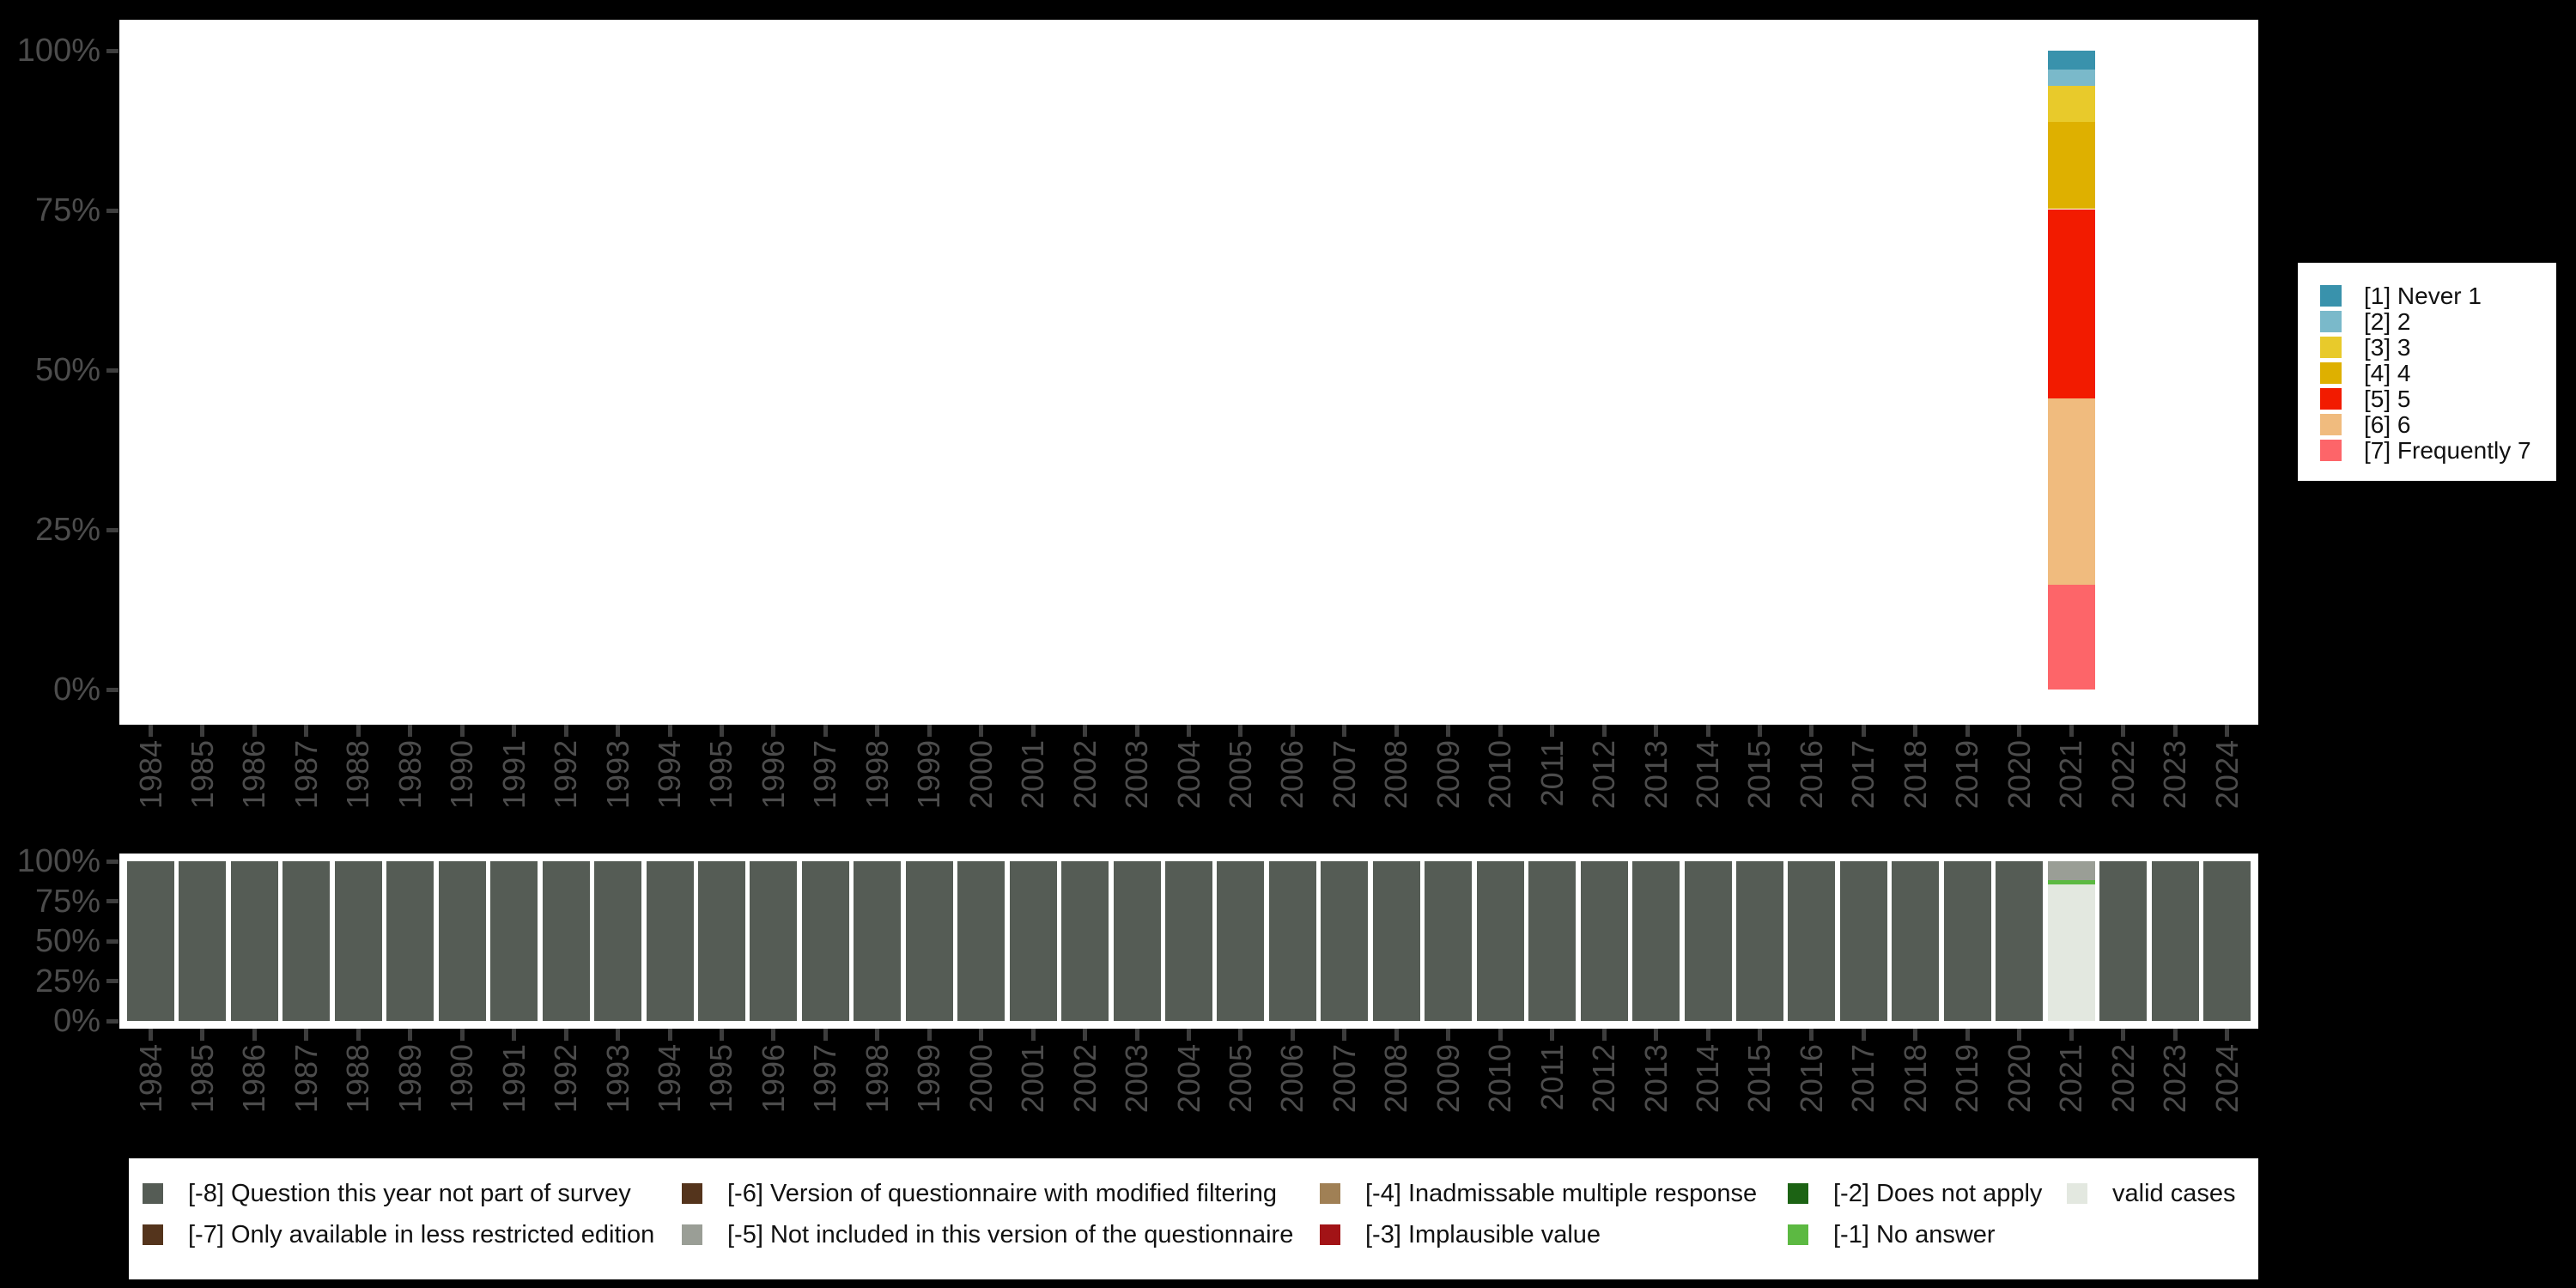 Image resolution: width=2576 pixels, height=1288 pixels. What do you see at coordinates (2071, 941) in the screenshot?
I see `bar-2021` at bounding box center [2071, 941].